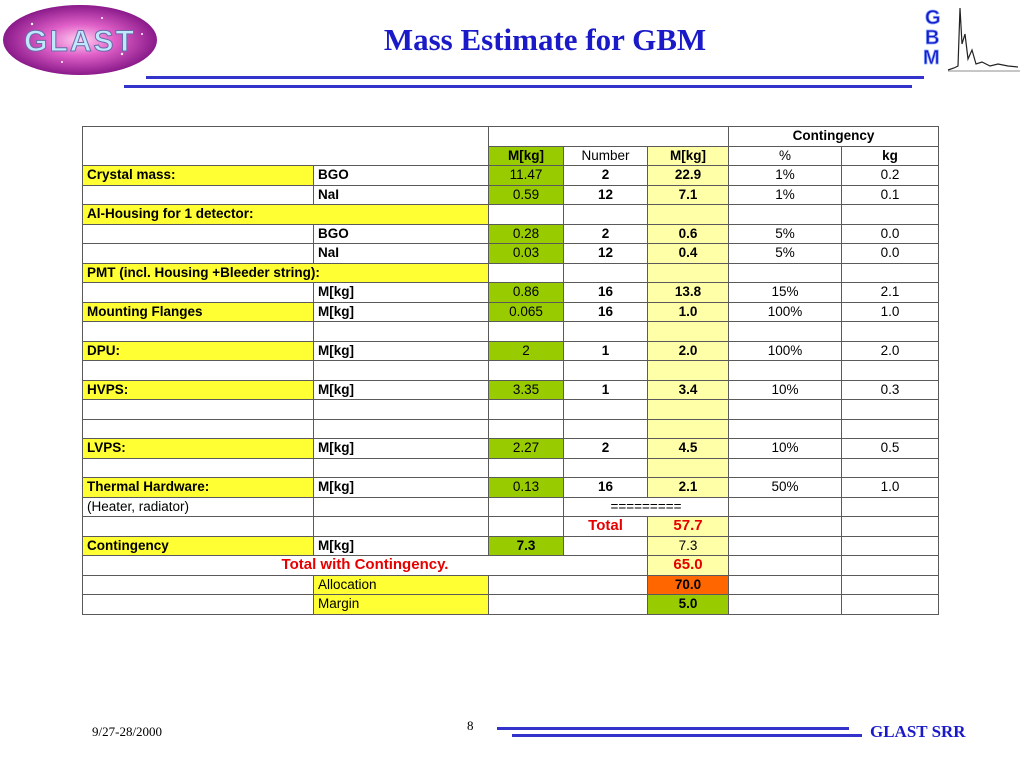 The width and height of the screenshot is (1024, 768). I want to click on total-mass-cell: 3.4, so click(688, 389).